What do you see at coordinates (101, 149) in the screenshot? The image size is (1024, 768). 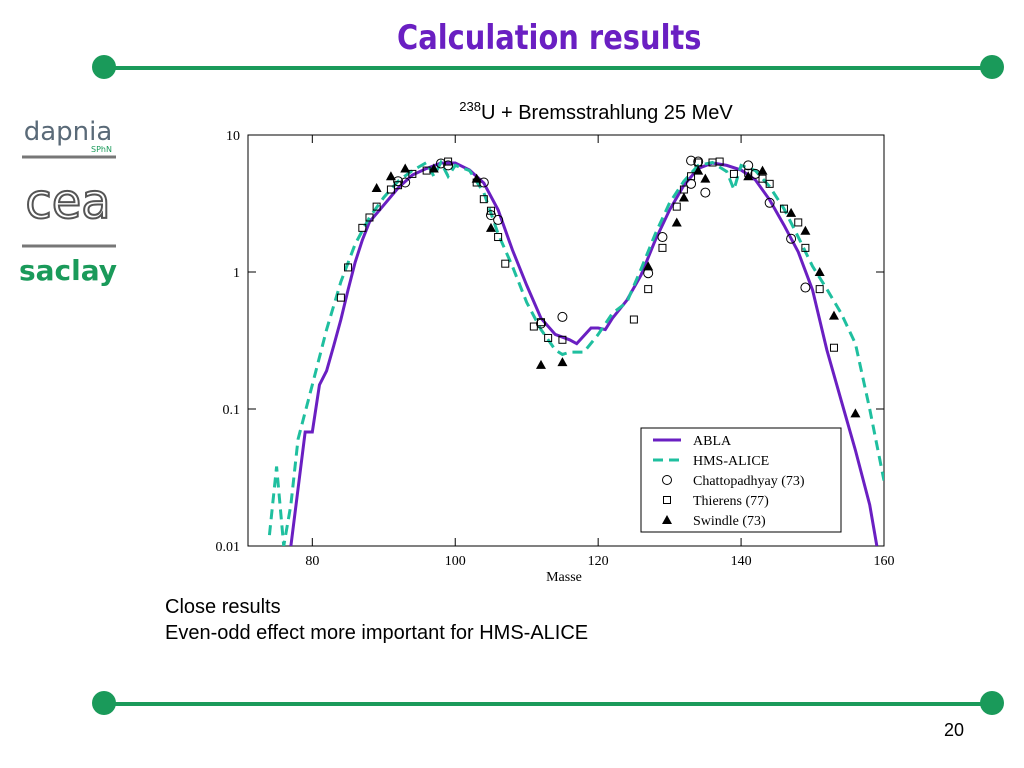 I see `logo-sphn: SPhN` at bounding box center [101, 149].